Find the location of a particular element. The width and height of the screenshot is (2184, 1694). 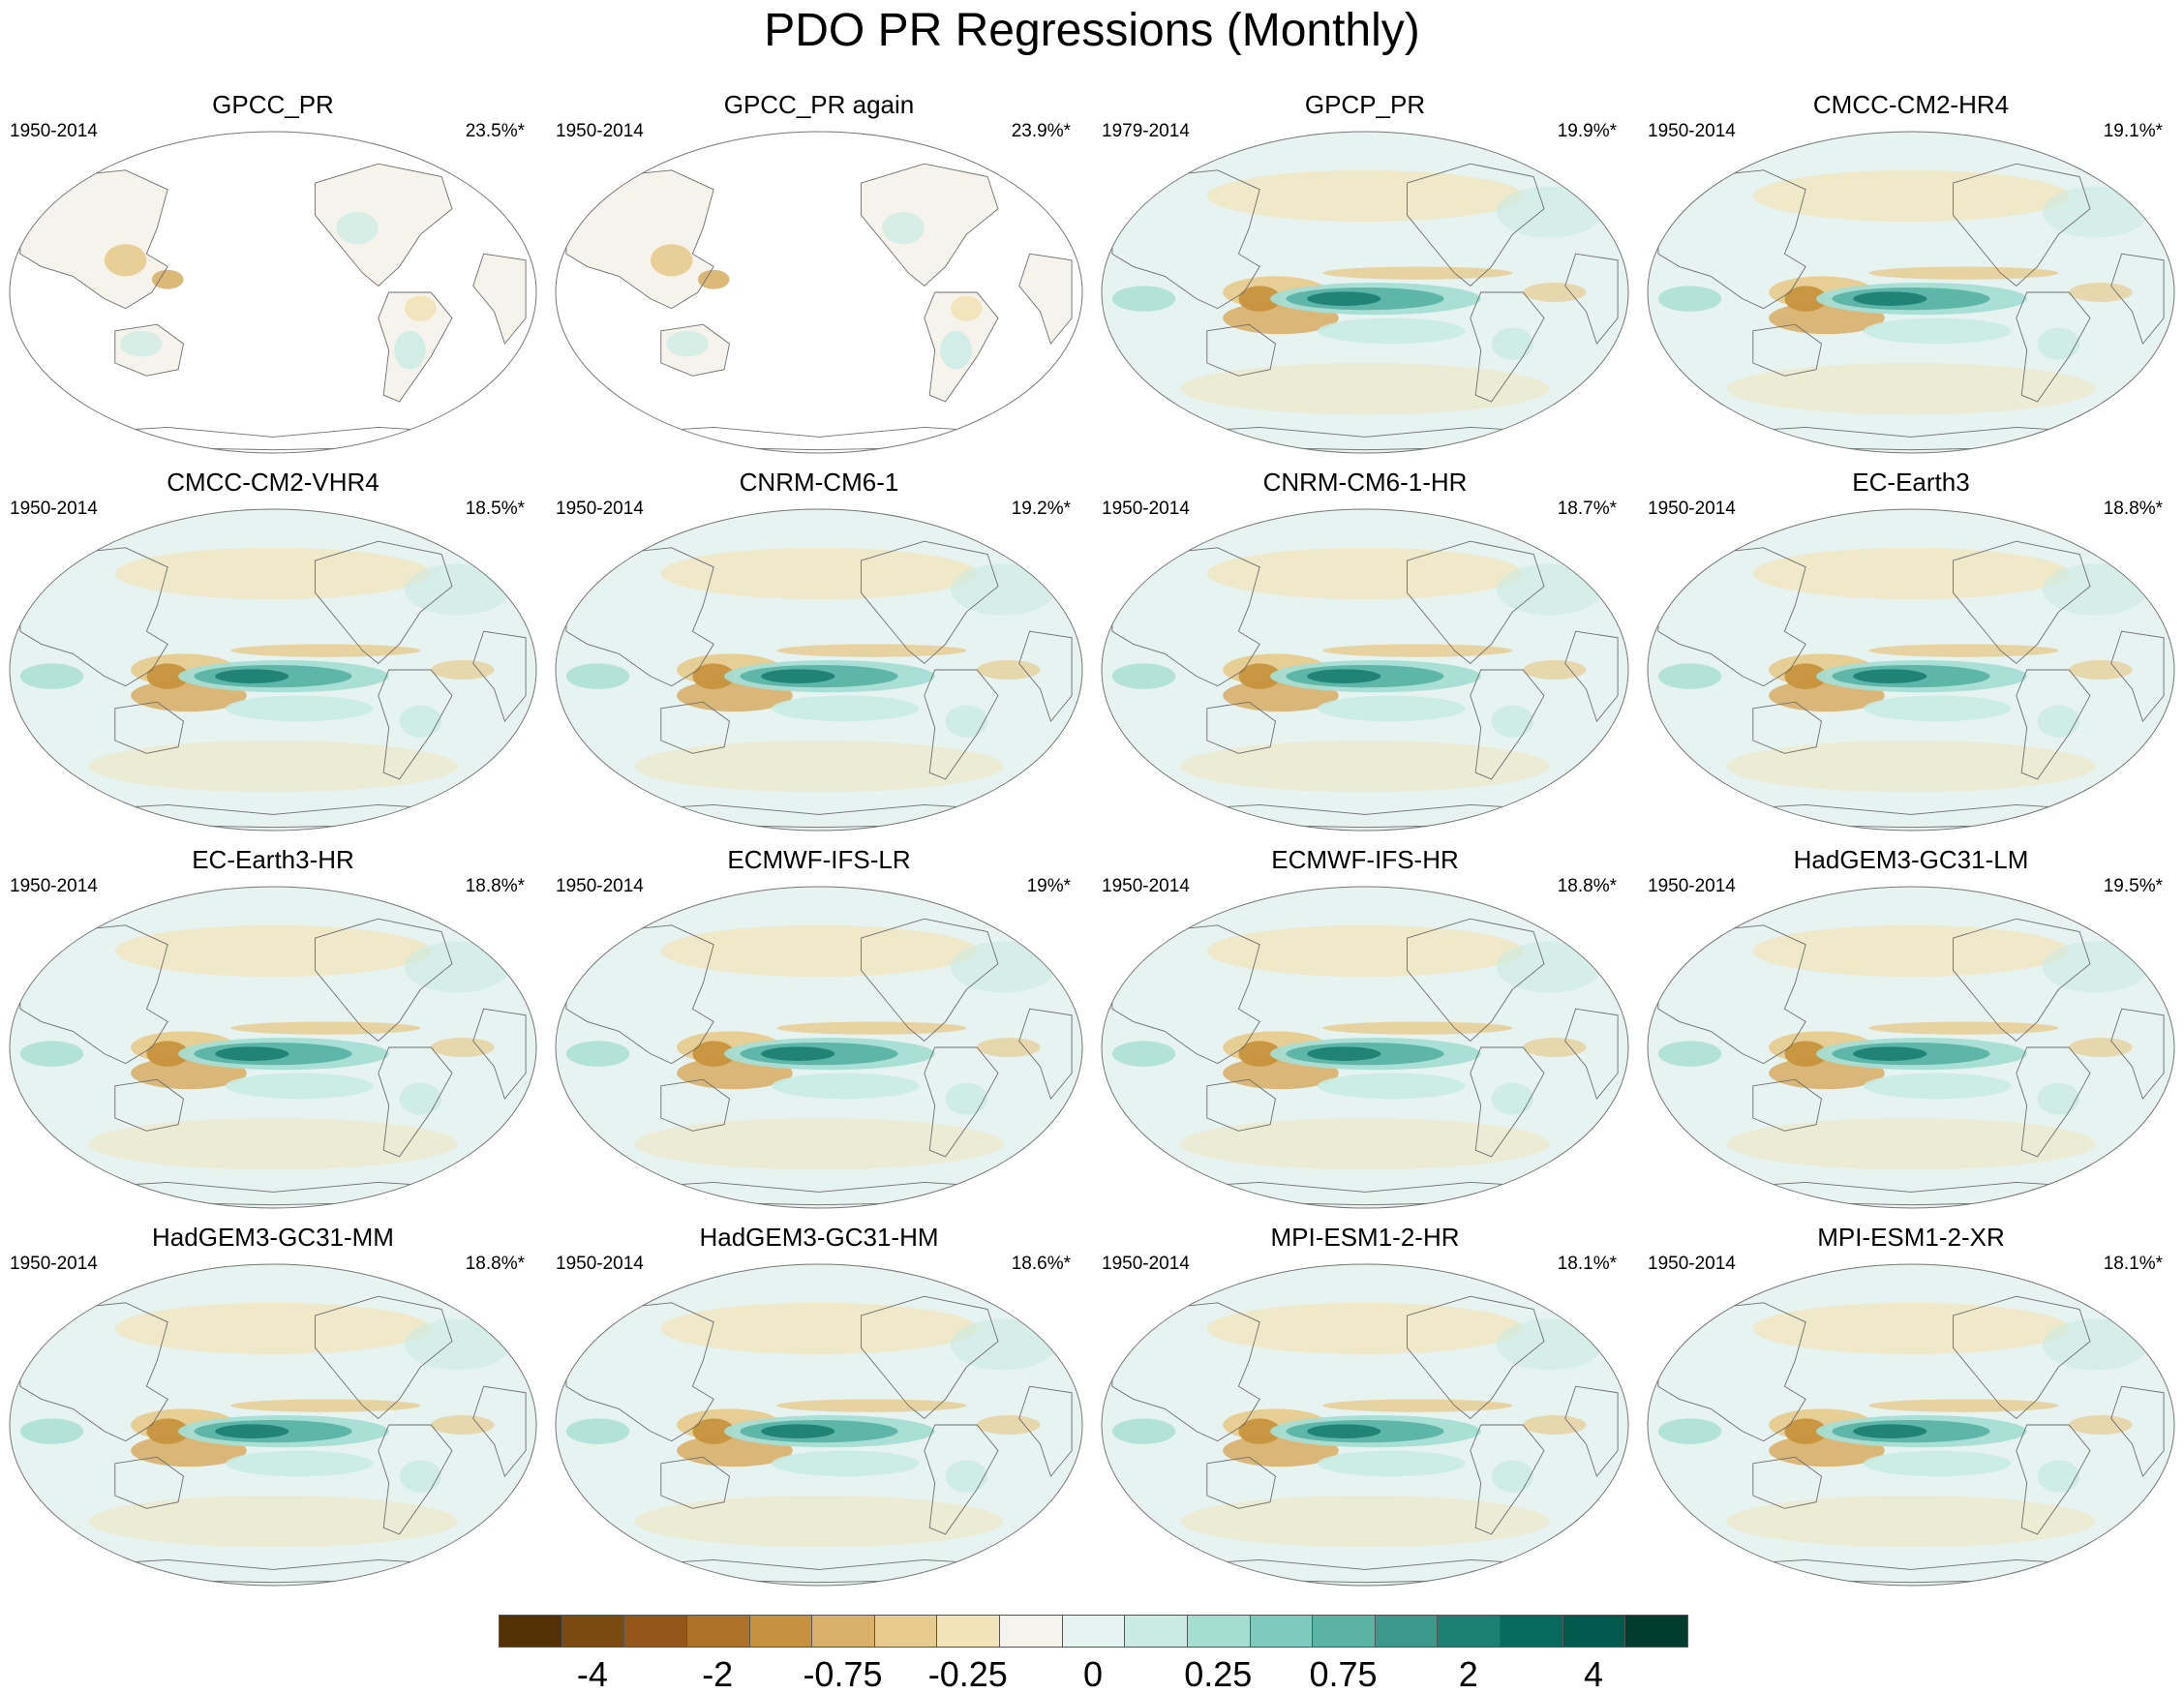

colorbar-tick-label: 4 is located at coordinates (1594, 1674).